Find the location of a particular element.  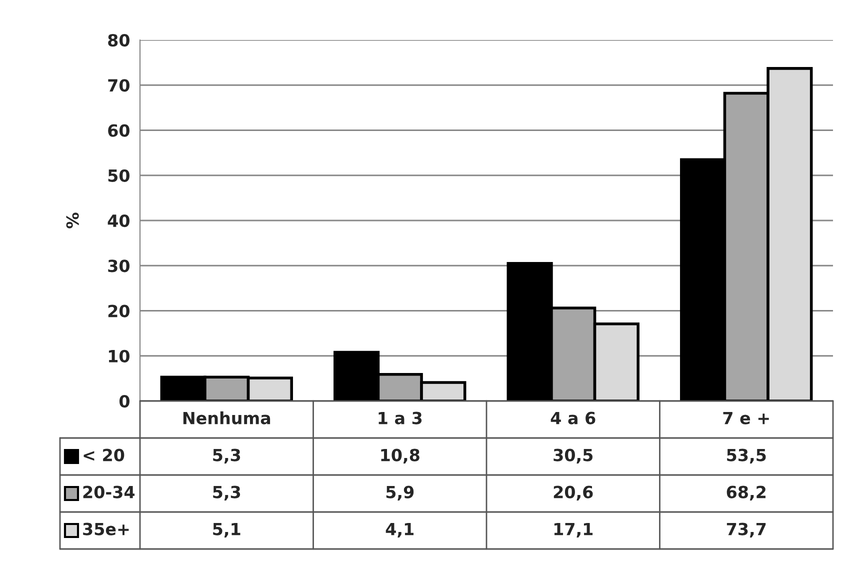

y-tick-label: 10 is located at coordinates (119, 356).